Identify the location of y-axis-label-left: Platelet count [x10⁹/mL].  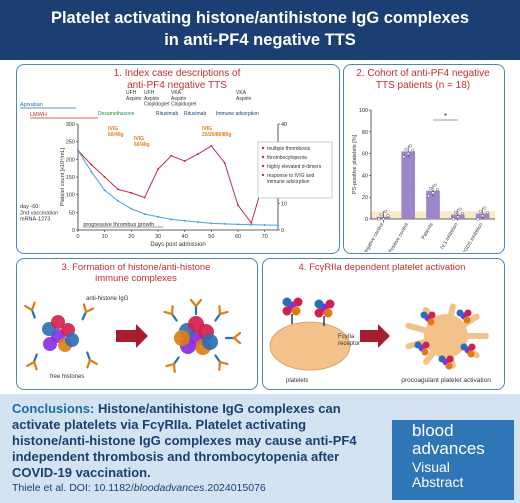
(62, 176).